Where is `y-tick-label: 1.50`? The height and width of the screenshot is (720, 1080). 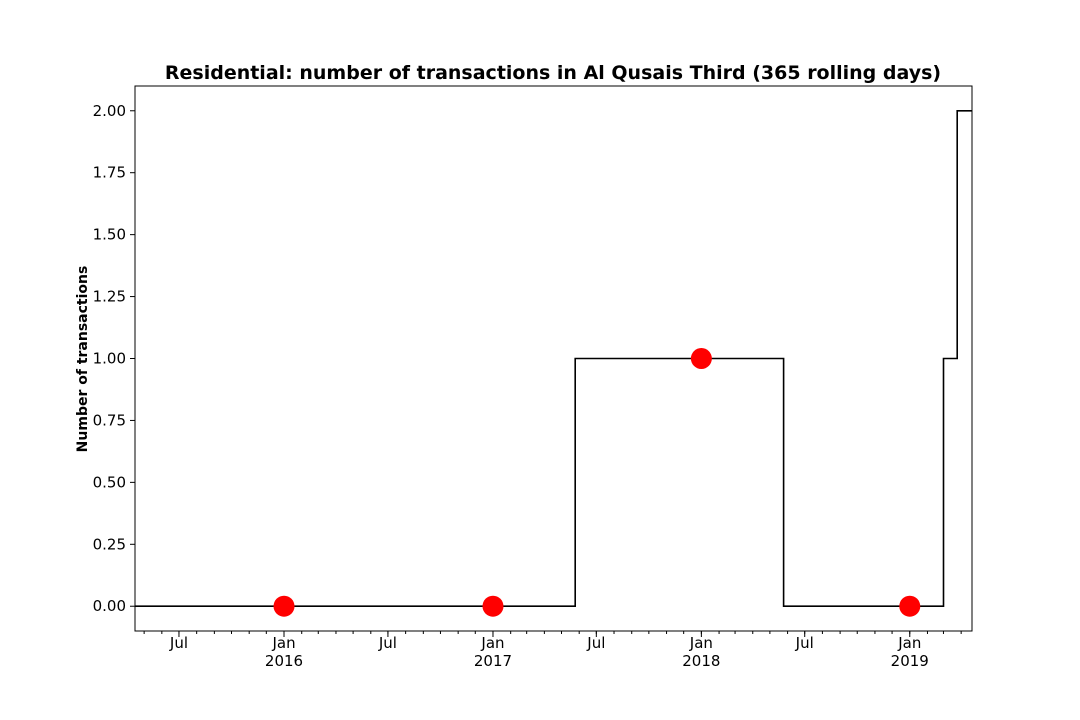
y-tick-label: 1.50 is located at coordinates (109, 235).